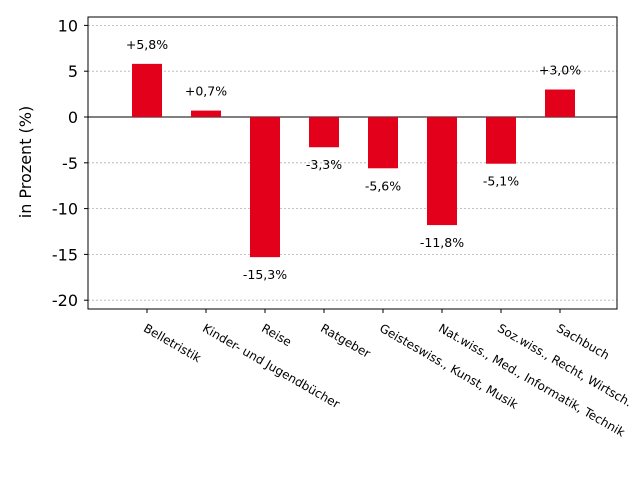  What do you see at coordinates (65, 300) in the screenshot?
I see `y-tick-label: -20` at bounding box center [65, 300].